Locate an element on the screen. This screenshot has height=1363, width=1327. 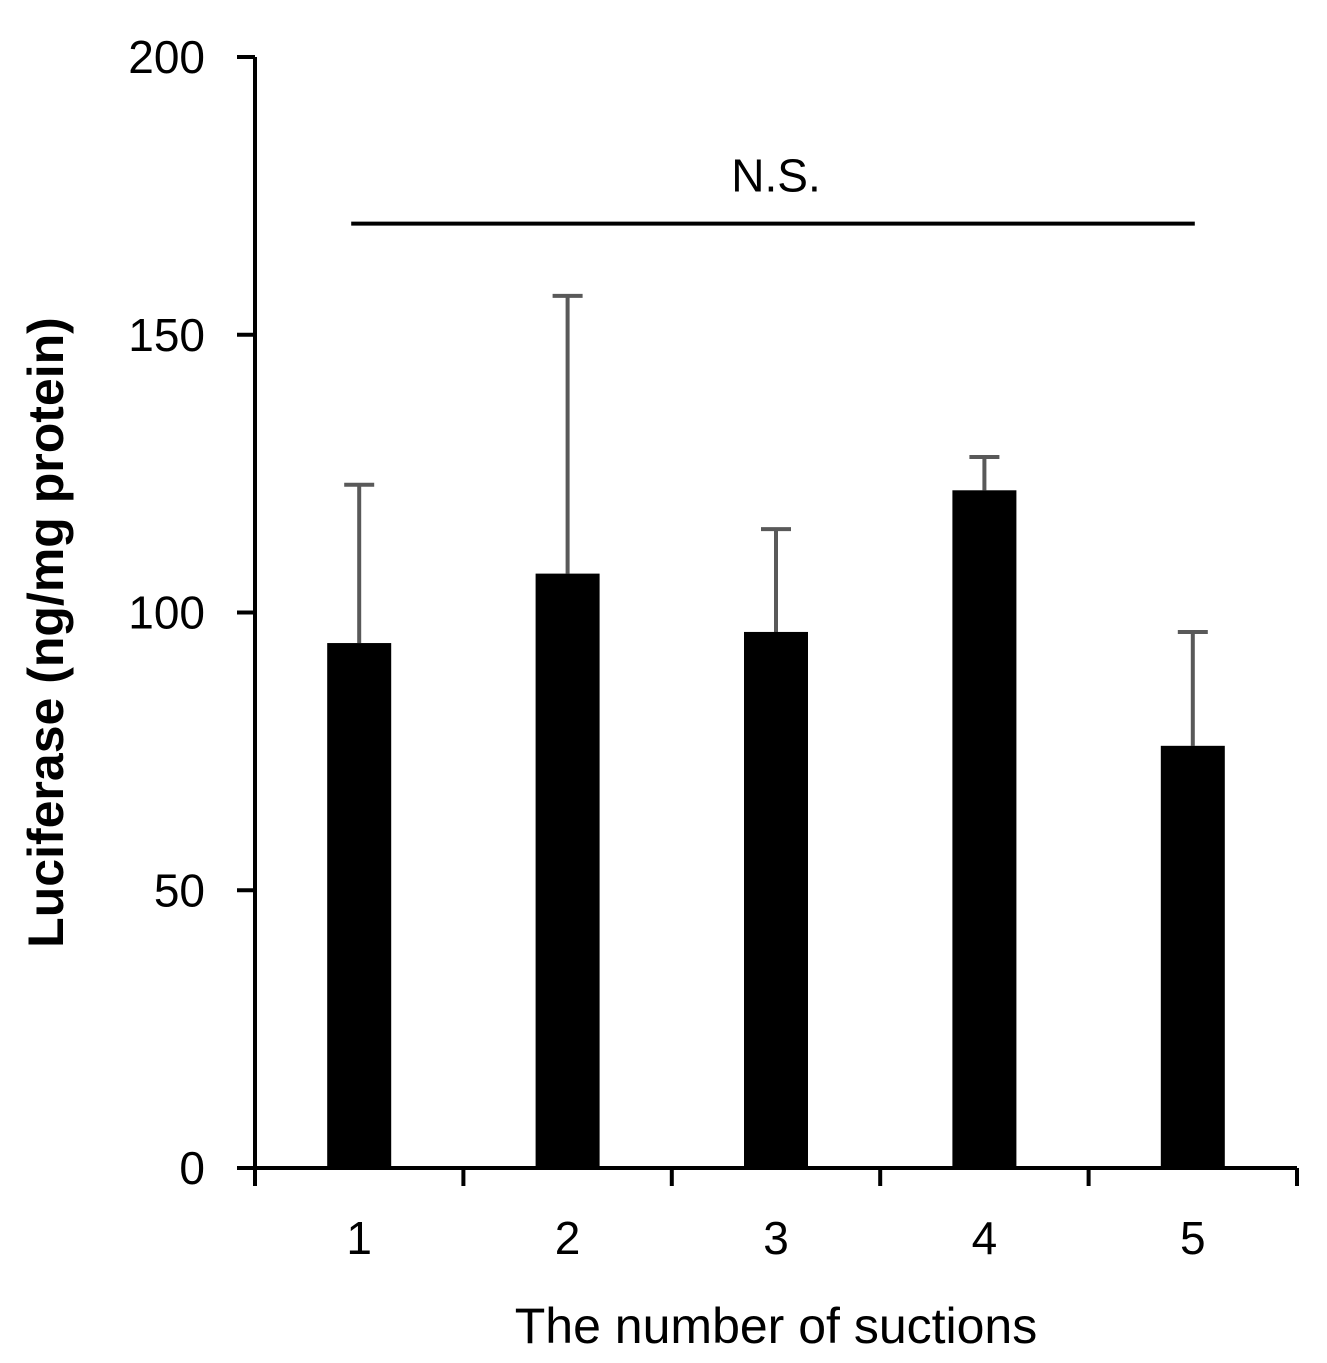
y-tick-label: 200 is located at coordinates (166, 57).